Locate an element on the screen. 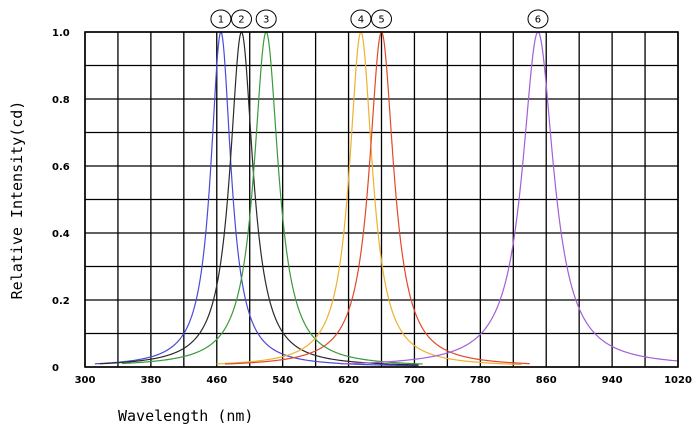 Image resolution: width=695 pixels, height=431 pixels. x-tick-label: 940 is located at coordinates (612, 380).